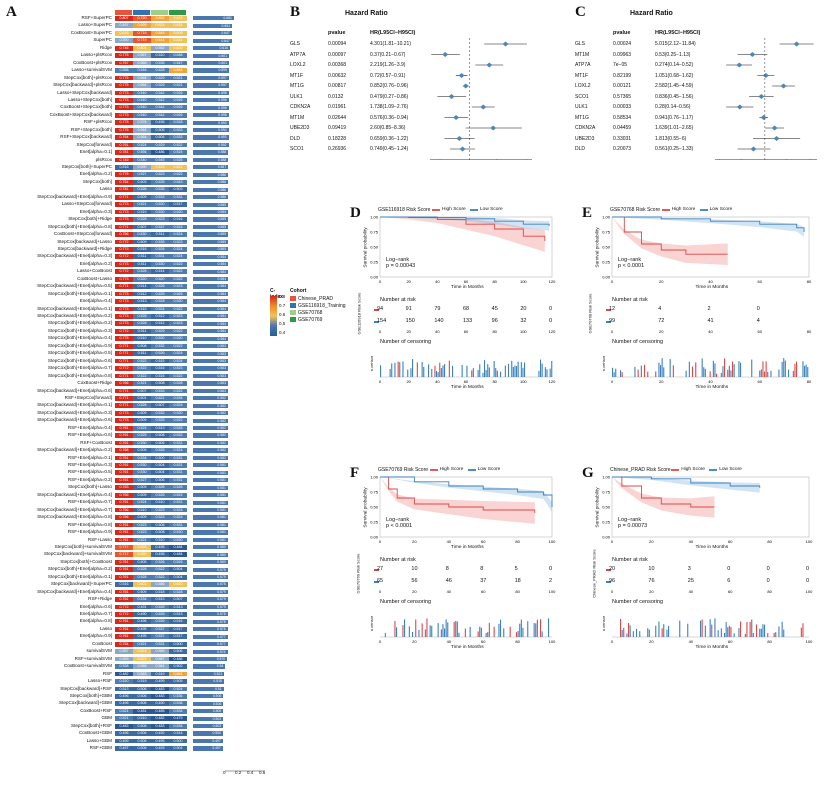  Describe the element at coordinates (74, 315) in the screenshot. I see `row-label: StepCox[backward]+Enet[alpha=0.2]` at that location.